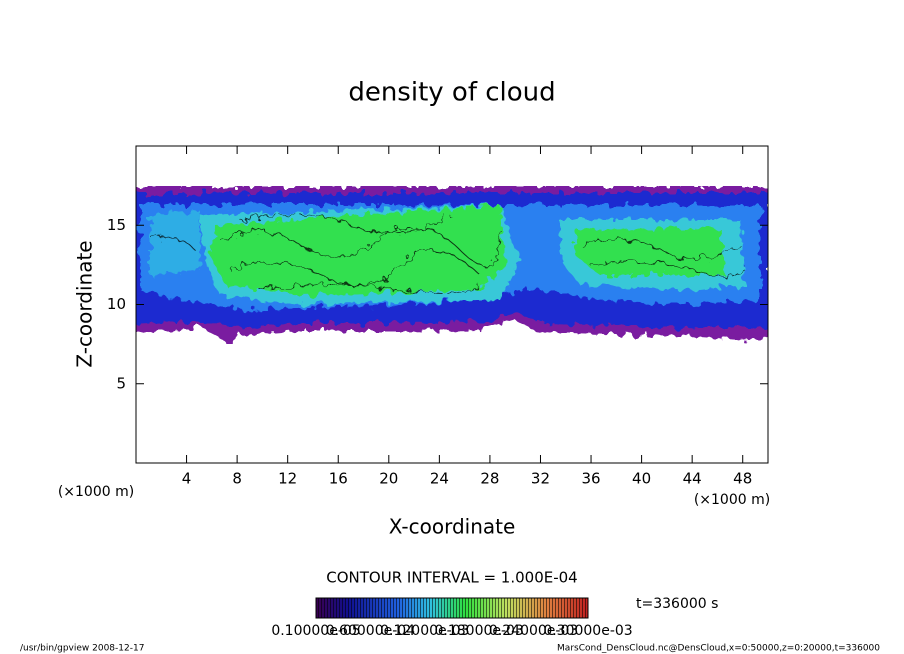 Image resolution: width=904 pixels, height=654 pixels. I want to click on colorbar-label: 0.24000e-03, so click(533, 631).